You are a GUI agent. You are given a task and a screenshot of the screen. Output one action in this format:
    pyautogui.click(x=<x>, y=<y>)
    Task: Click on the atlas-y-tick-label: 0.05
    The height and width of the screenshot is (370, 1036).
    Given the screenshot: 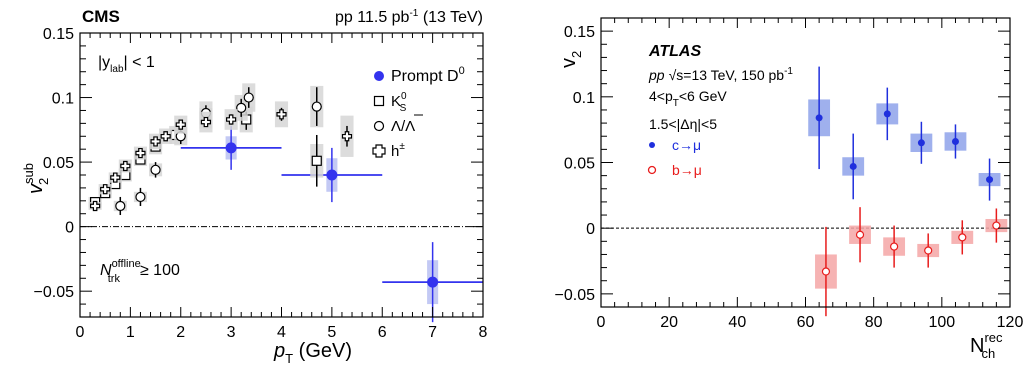 What is the action you would take?
    pyautogui.click(x=579, y=164)
    